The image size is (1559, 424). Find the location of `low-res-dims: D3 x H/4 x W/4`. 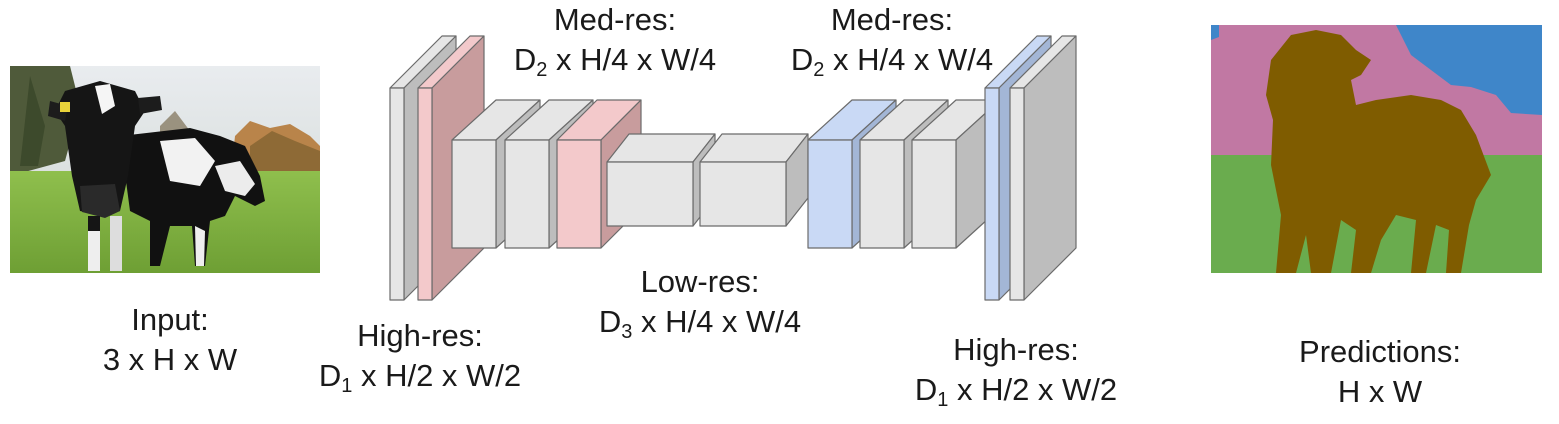

low-res-dims: D3 x H/4 x W/4 is located at coordinates (700, 323).